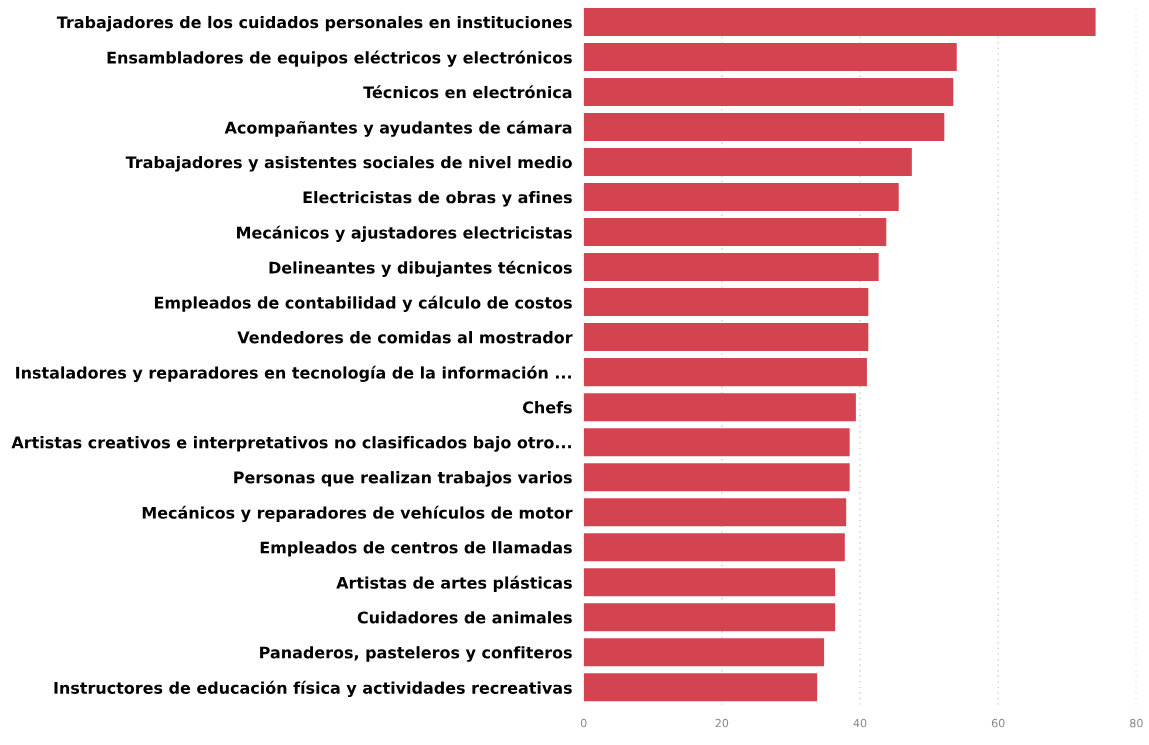 The width and height of the screenshot is (1149, 745). I want to click on x-tick-label: 0, so click(583, 723).